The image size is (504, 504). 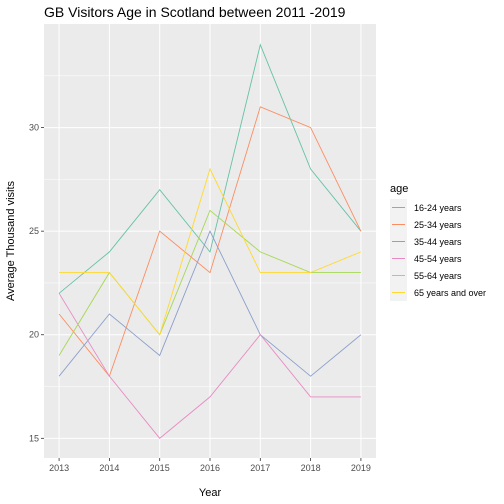 What do you see at coordinates (438, 259) in the screenshot?
I see `legend-label: 45-54 years` at bounding box center [438, 259].